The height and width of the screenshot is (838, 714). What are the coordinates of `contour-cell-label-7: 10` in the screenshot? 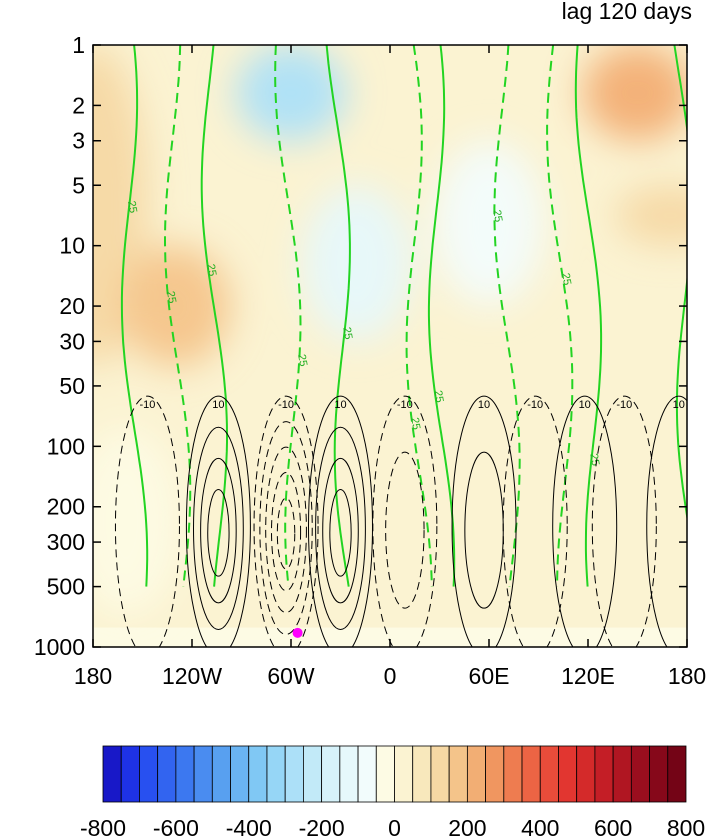 It's located at (585, 405).